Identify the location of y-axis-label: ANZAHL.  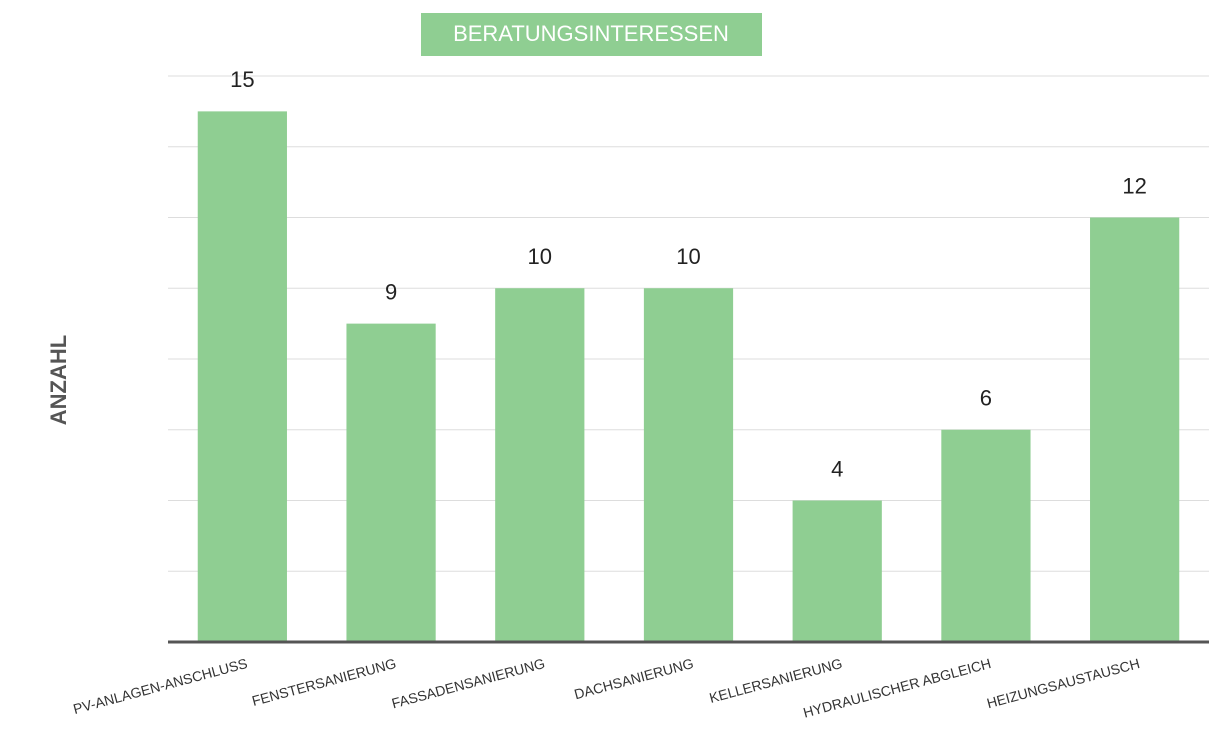
(58, 380).